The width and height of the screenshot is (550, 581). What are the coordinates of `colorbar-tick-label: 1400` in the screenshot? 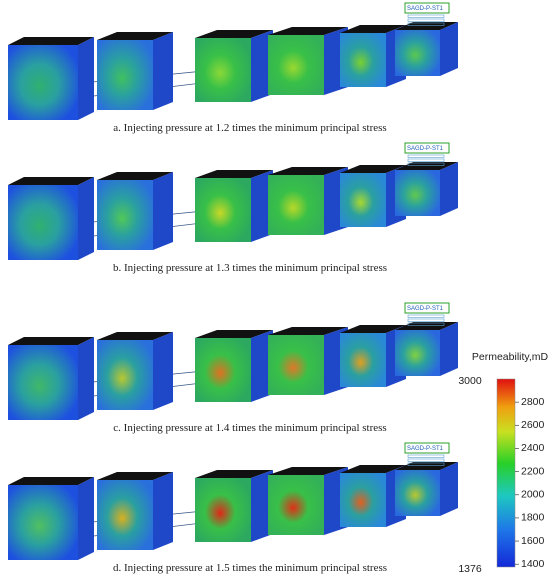 It's located at (533, 564).